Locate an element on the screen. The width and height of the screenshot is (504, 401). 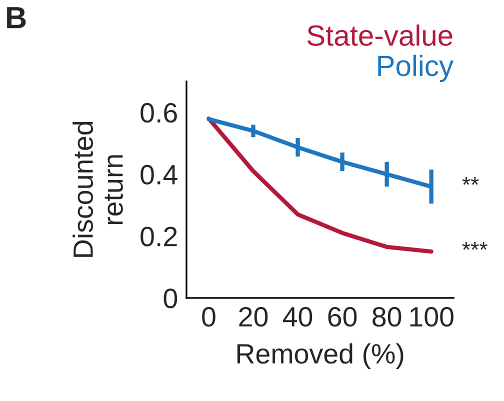
y-tick-label: 0.2 is located at coordinates (158, 236).